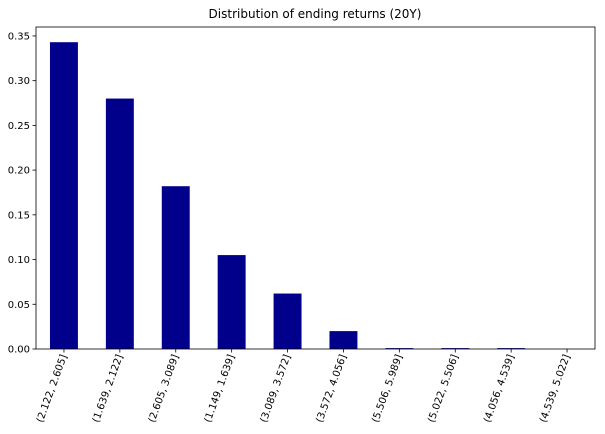 This screenshot has width=605, height=434. What do you see at coordinates (19, 81) in the screenshot?
I see `y-tick-label: 0.30` at bounding box center [19, 81].